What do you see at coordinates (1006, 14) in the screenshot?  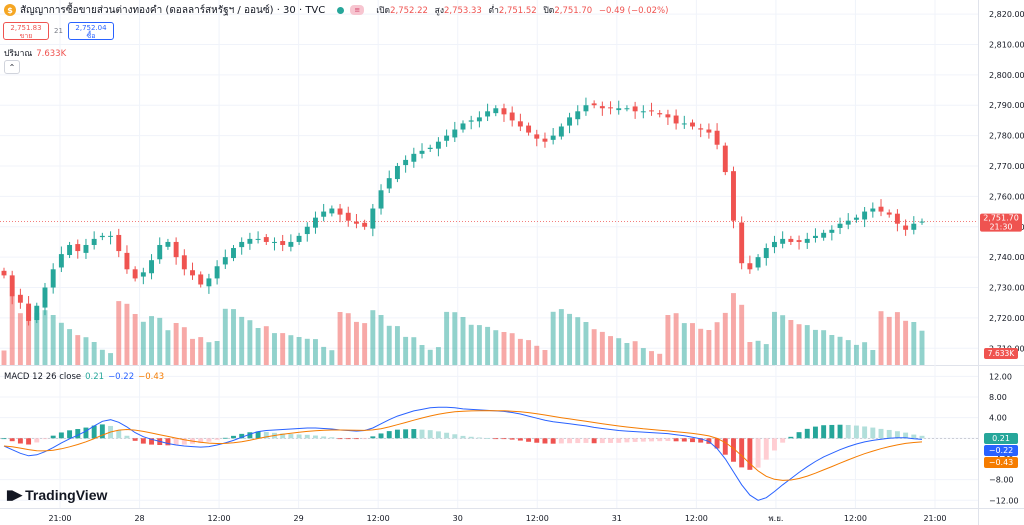 I see `price-tick-label: 2,820.00` at bounding box center [1006, 14].